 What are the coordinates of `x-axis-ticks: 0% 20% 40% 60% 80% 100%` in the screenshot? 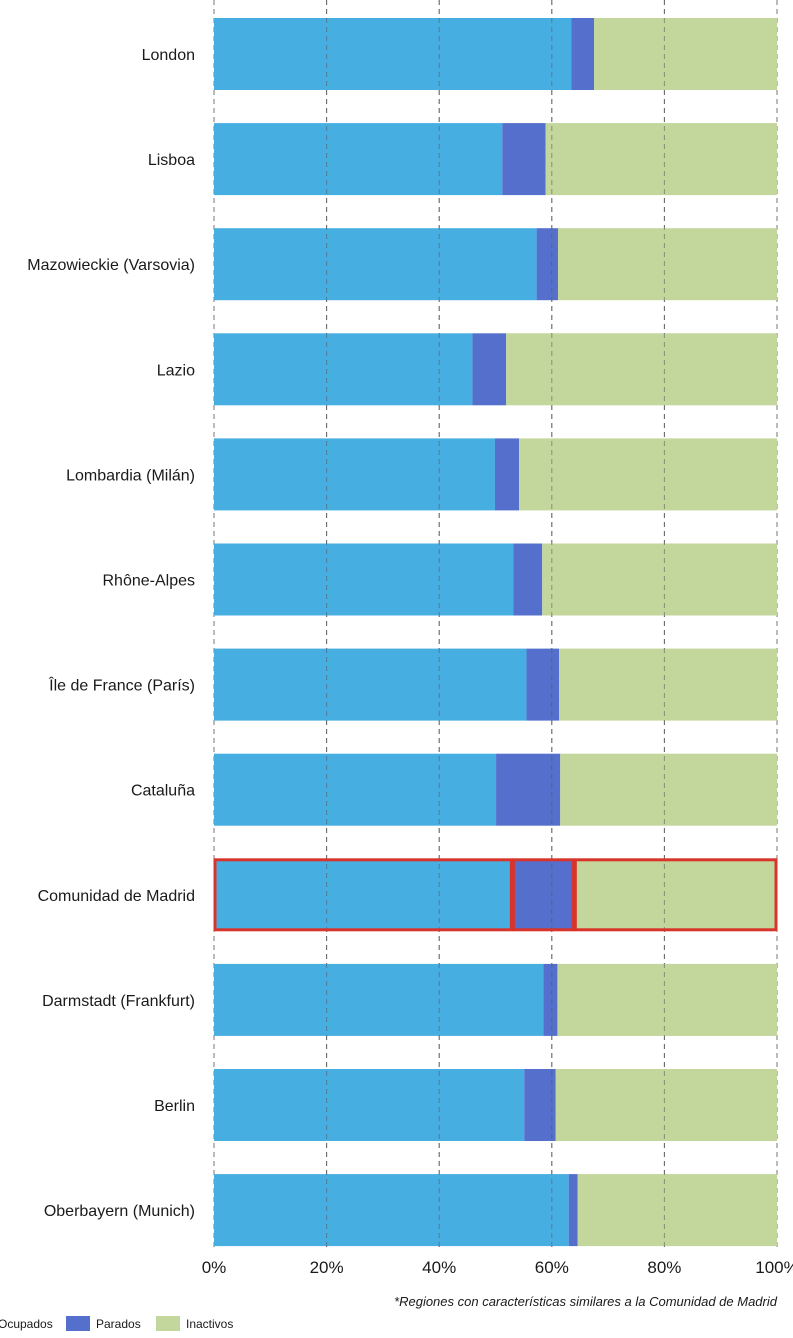 It's located at (497, 1267).